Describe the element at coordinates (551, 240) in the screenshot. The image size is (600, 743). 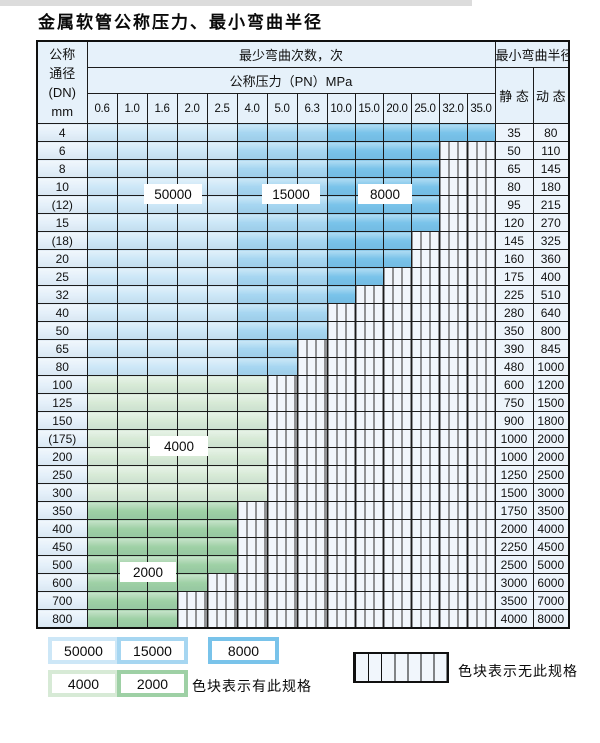
I see `dynamic-radius-cell: 325` at that location.